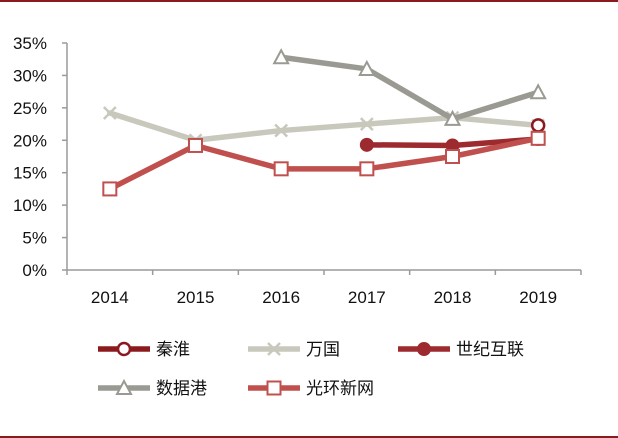 Image resolution: width=618 pixels, height=438 pixels. Describe the element at coordinates (34, 270) in the screenshot. I see `y-tick-label: 0%` at that location.